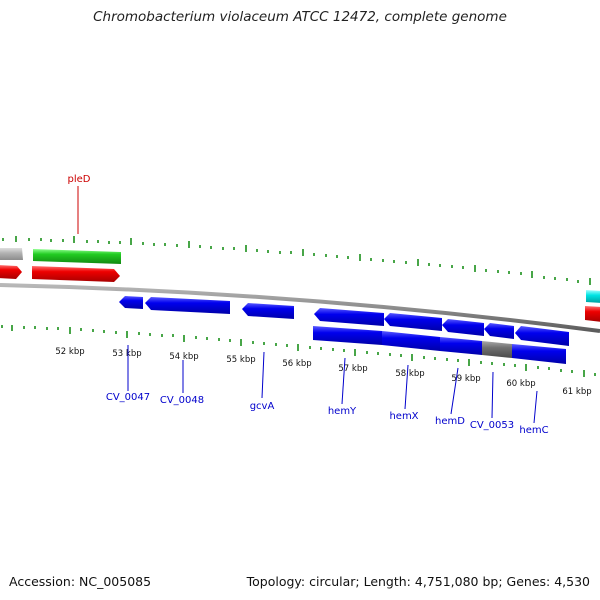 This screenshot has width=600, height=600. Describe the element at coordinates (69, 352) in the screenshot. I see `tick-label-52kbp: 52 kbp` at that location.